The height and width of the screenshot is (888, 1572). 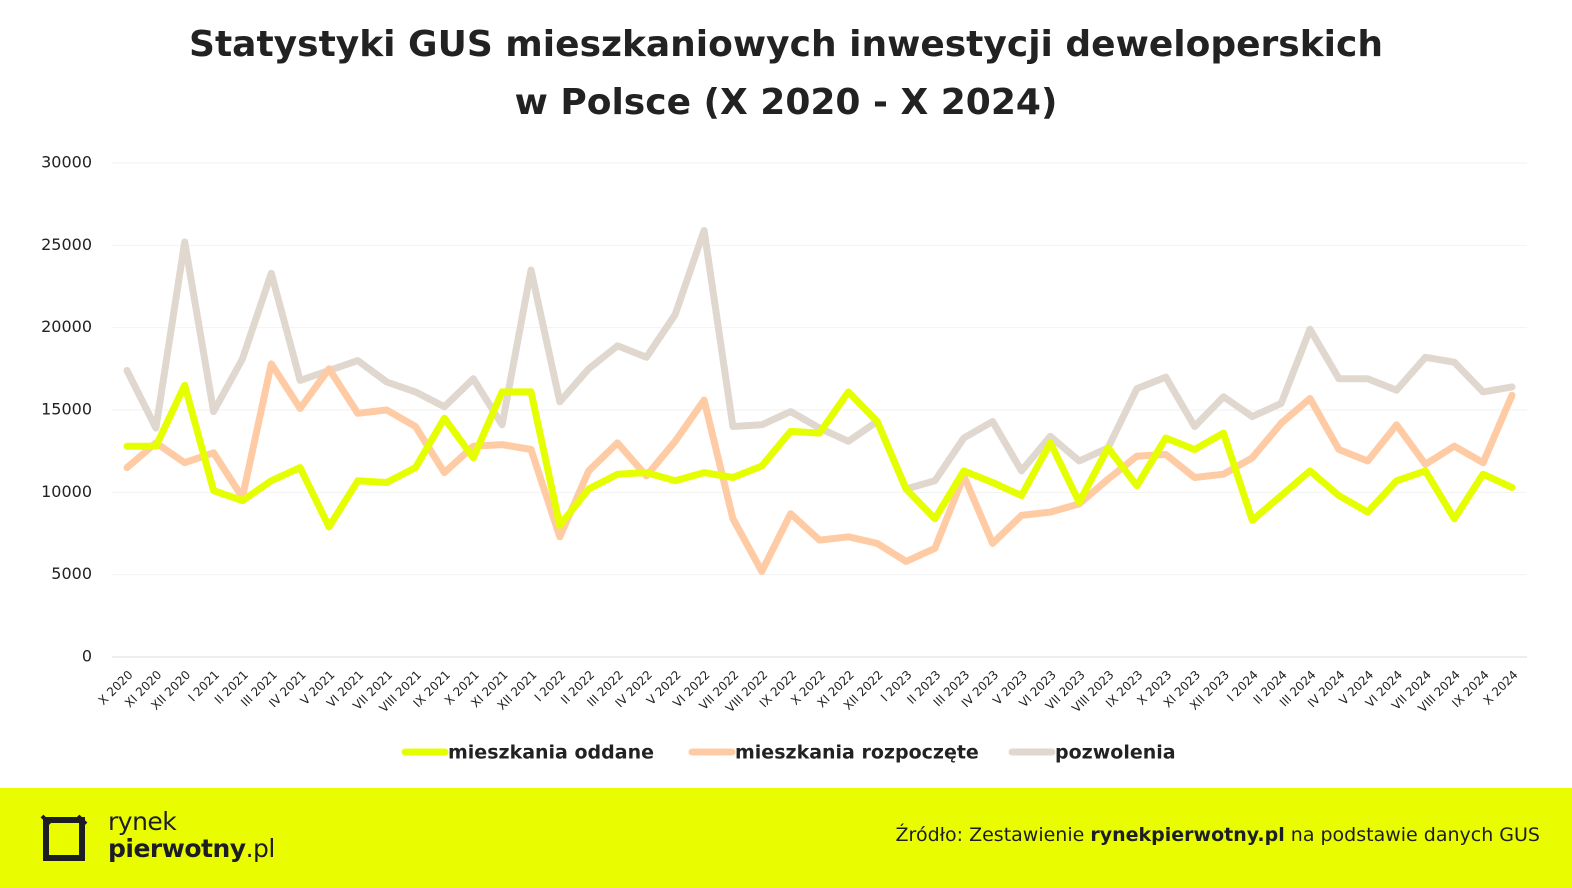 I want to click on legend-label: mieszkania rozpoczęte, so click(x=857, y=753).